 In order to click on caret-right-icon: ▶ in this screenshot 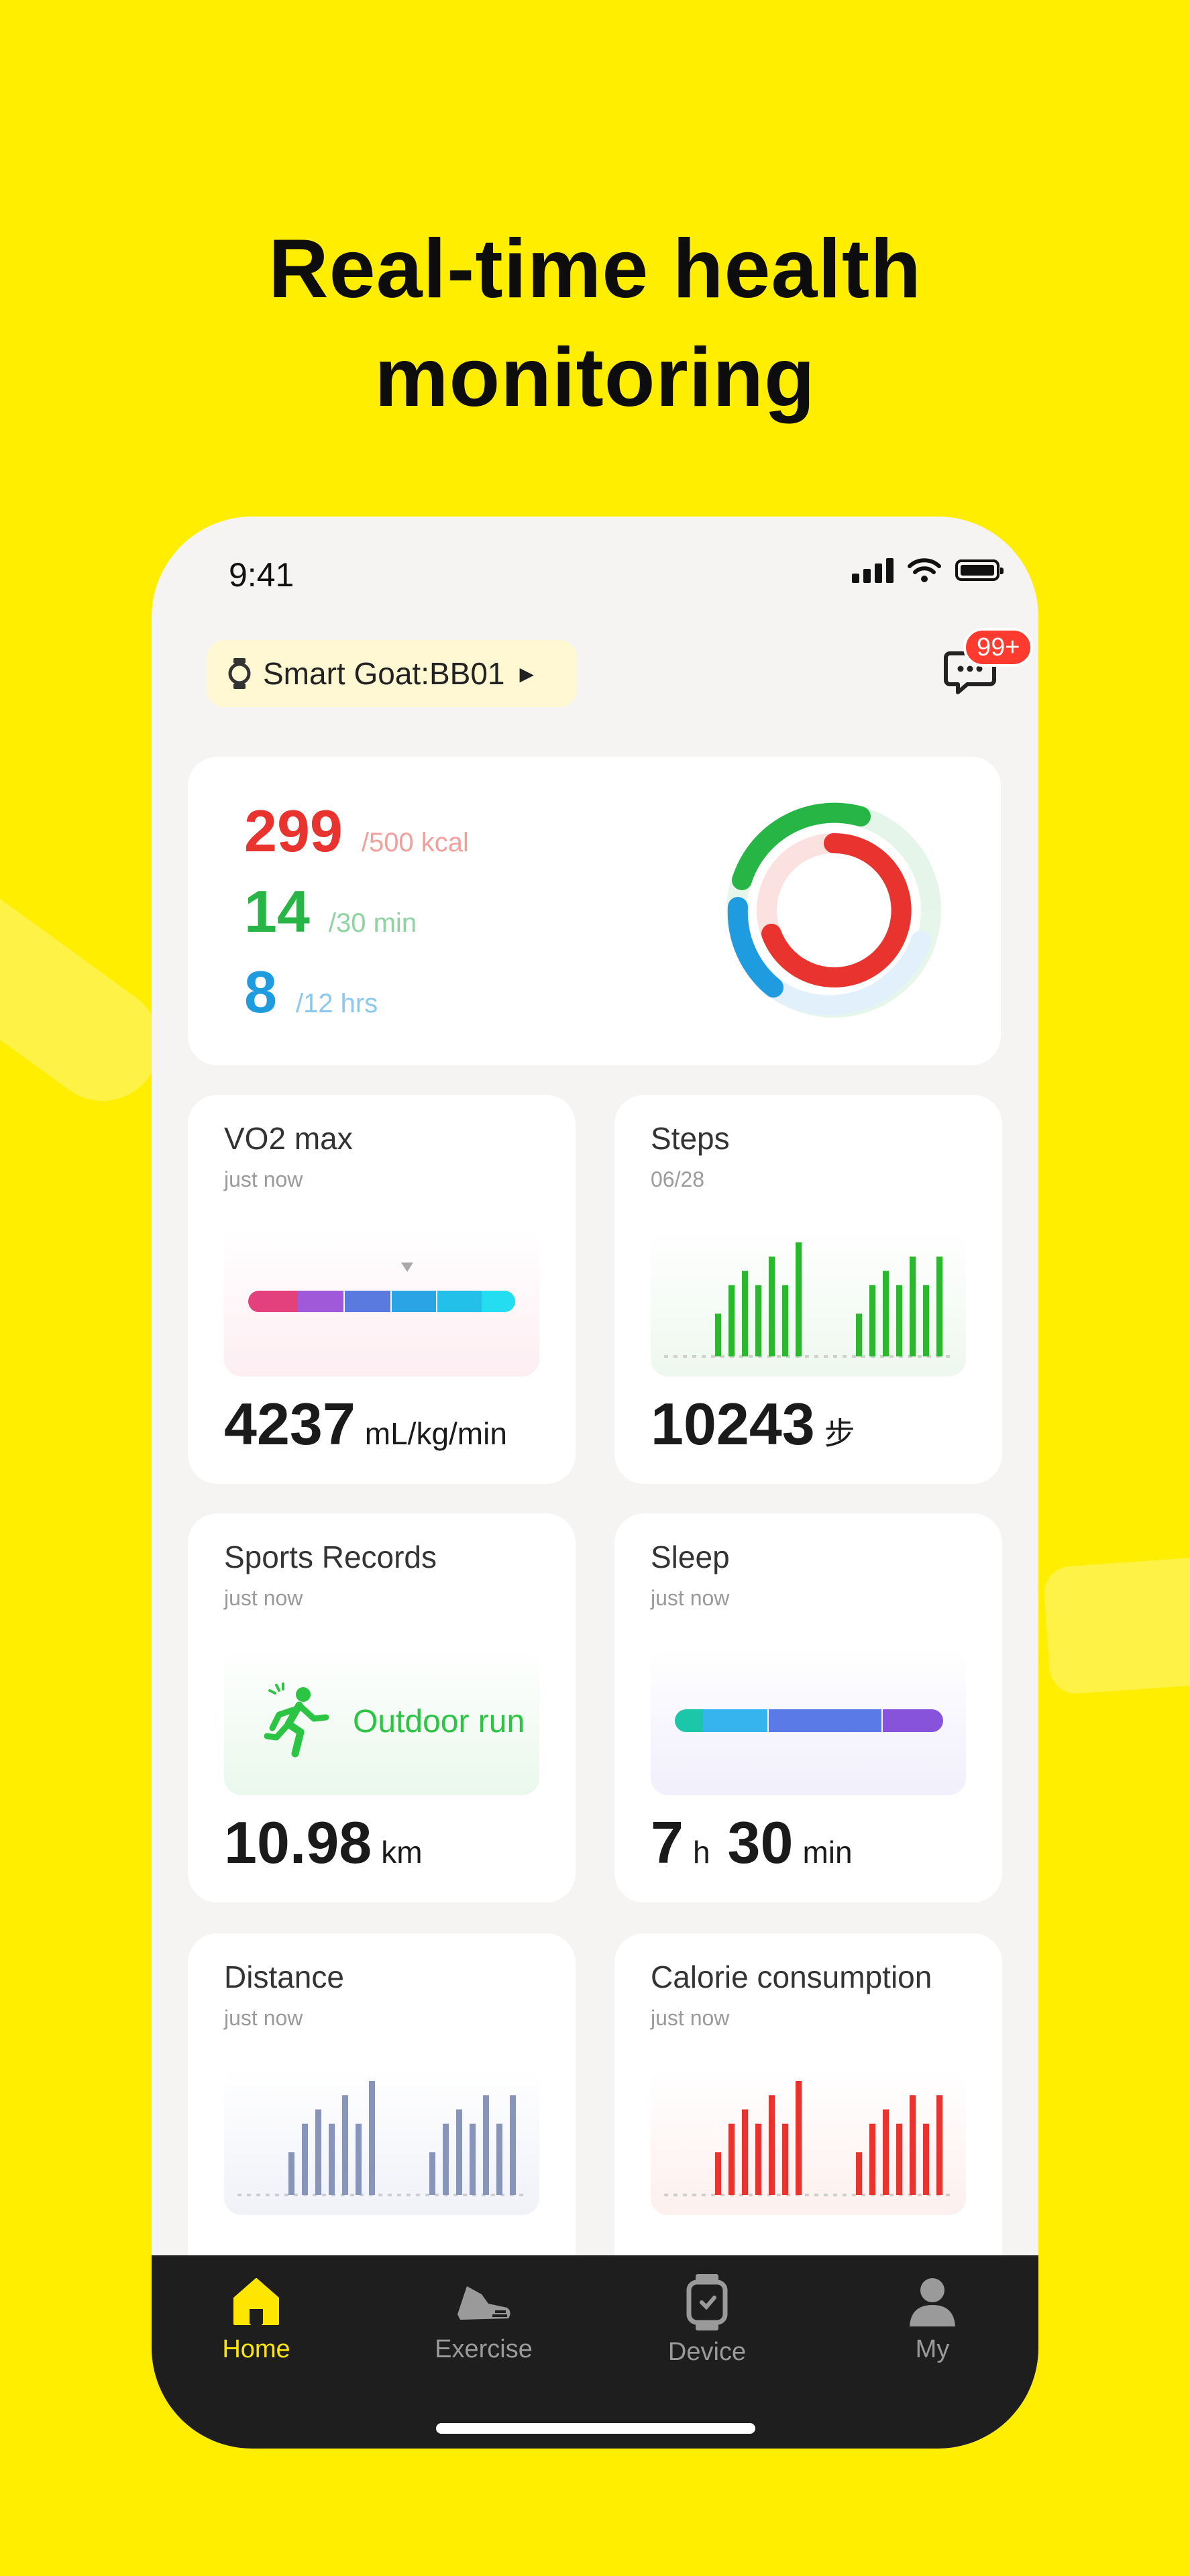, I will do `click(527, 673)`.